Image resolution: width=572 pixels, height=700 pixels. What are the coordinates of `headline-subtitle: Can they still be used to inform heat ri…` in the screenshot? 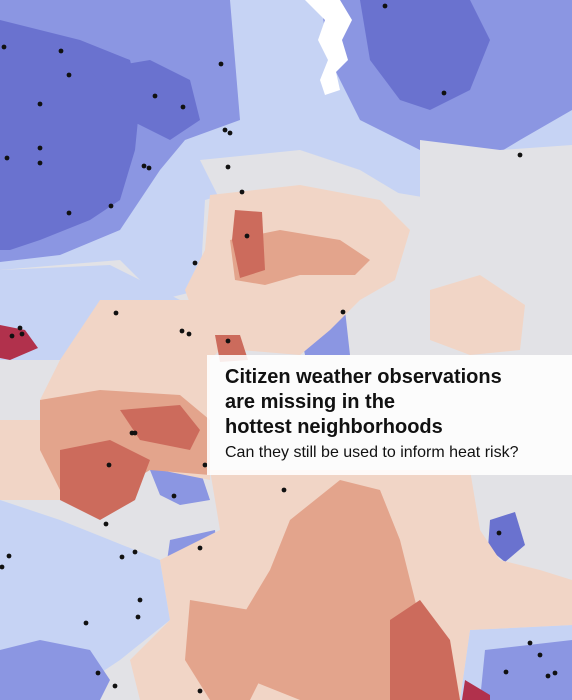 It's located at (372, 452).